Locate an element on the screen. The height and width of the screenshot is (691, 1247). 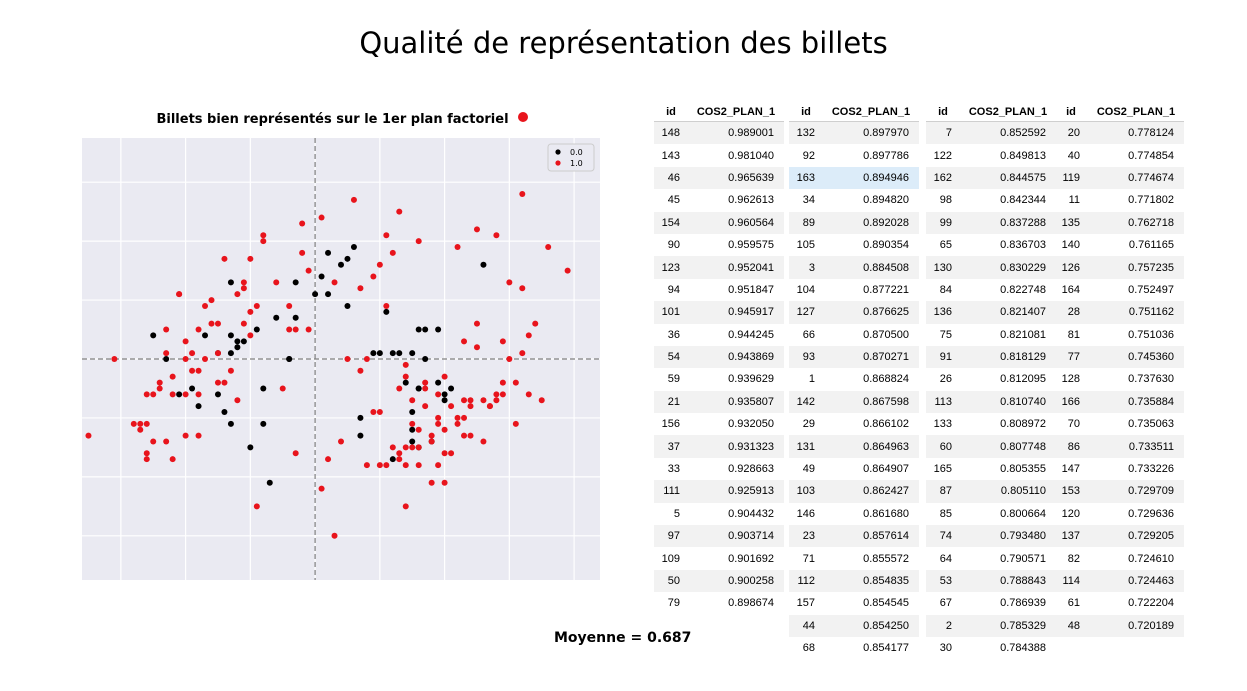
table-row: 98 0.842344 is located at coordinates (991, 200).